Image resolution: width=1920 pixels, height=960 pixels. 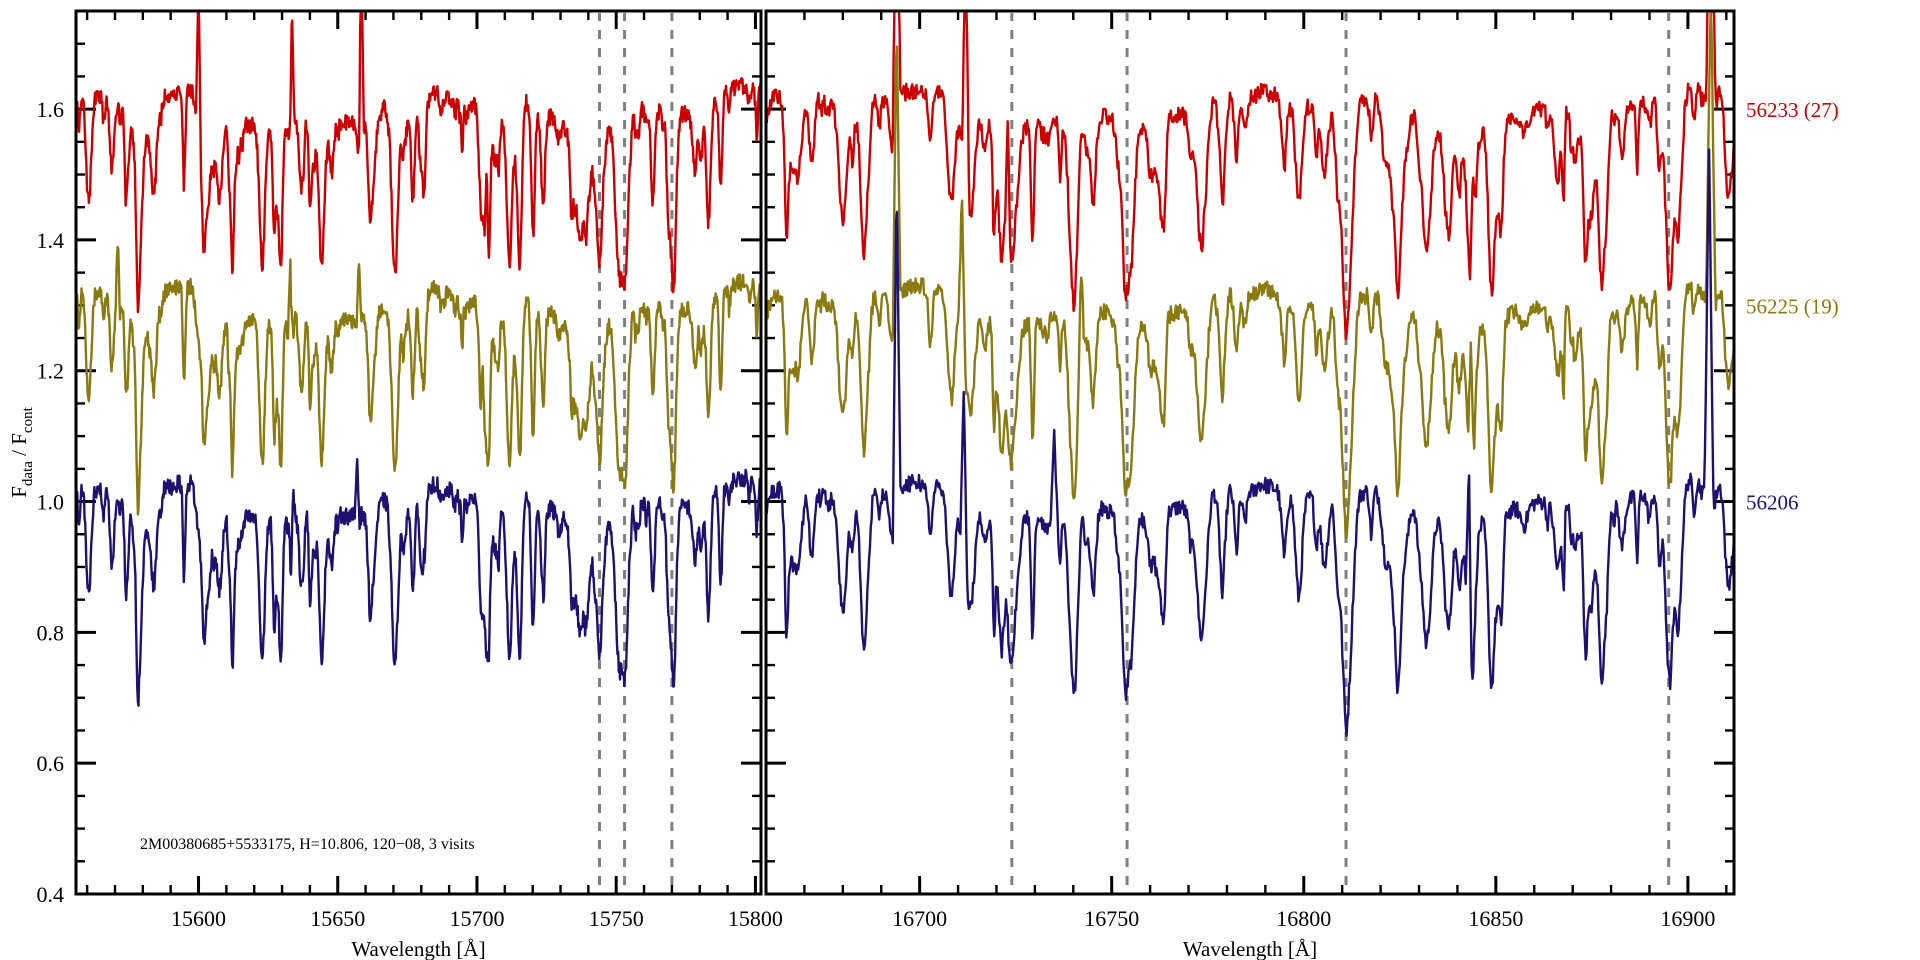 What do you see at coordinates (51, 240) in the screenshot?
I see `y-tick-label: 1.4` at bounding box center [51, 240].